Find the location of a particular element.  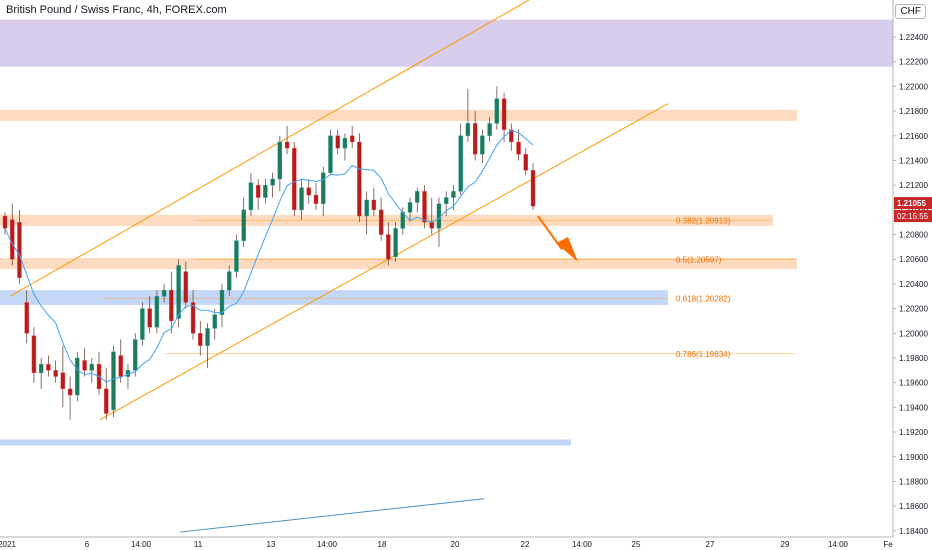

fib-label: 0.786(1.19834) is located at coordinates (703, 354).